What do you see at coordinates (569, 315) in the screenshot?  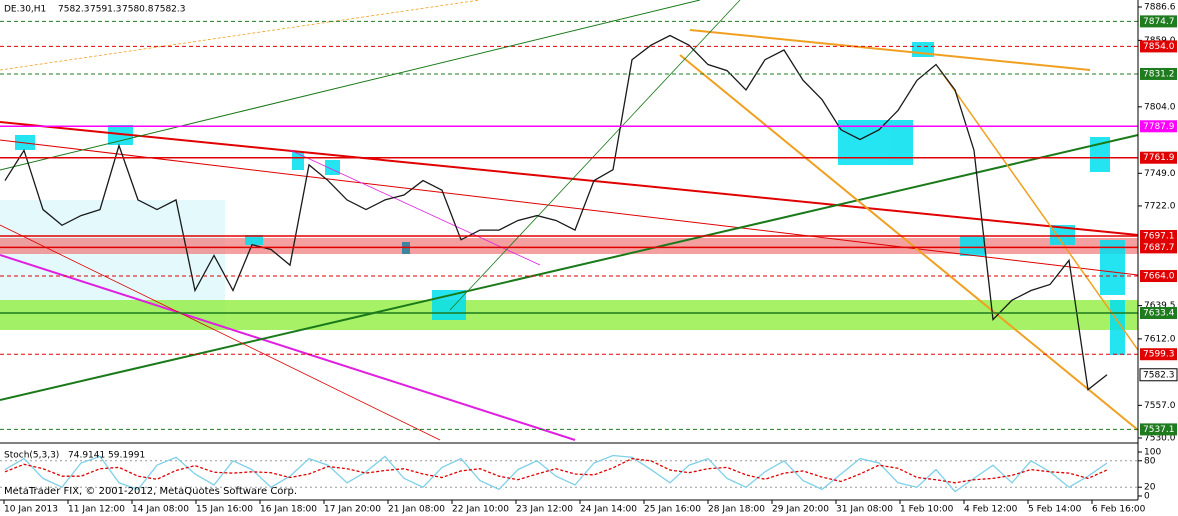 I see `support-band` at bounding box center [569, 315].